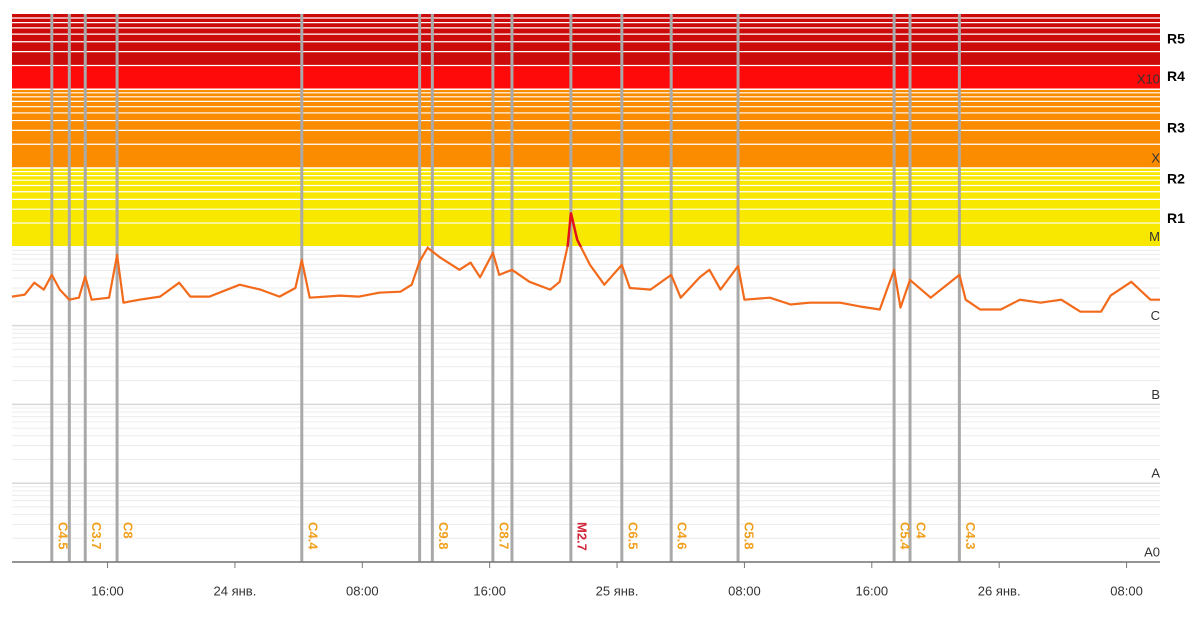 The width and height of the screenshot is (1200, 626). I want to click on r-level-label: R2, so click(1176, 179).